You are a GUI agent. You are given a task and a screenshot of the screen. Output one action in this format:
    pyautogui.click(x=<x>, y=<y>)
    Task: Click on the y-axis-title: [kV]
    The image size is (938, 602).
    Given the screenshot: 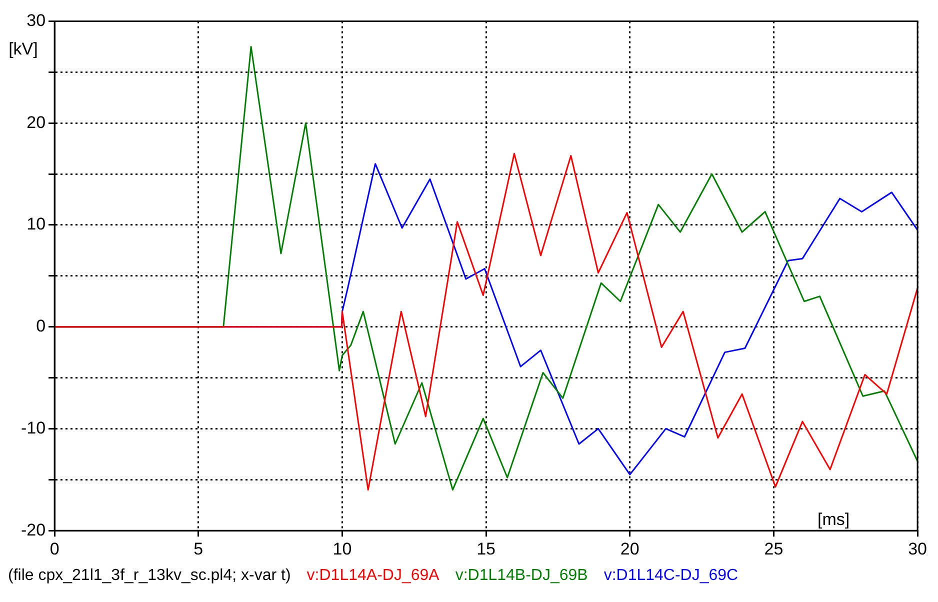 What is the action you would take?
    pyautogui.click(x=23, y=48)
    